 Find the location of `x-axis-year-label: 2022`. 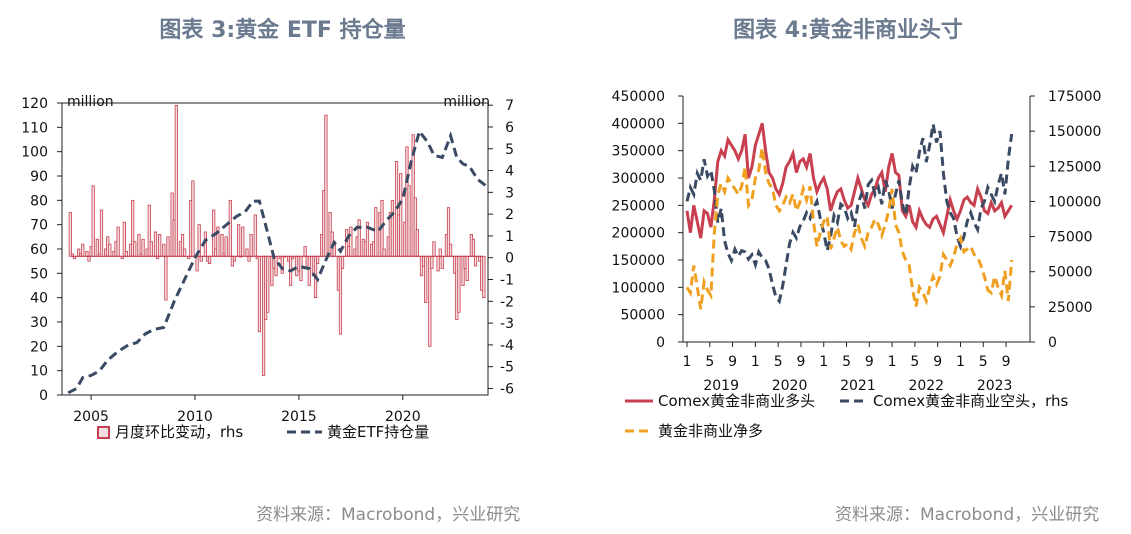

x-axis-year-label: 2022 is located at coordinates (926, 386).